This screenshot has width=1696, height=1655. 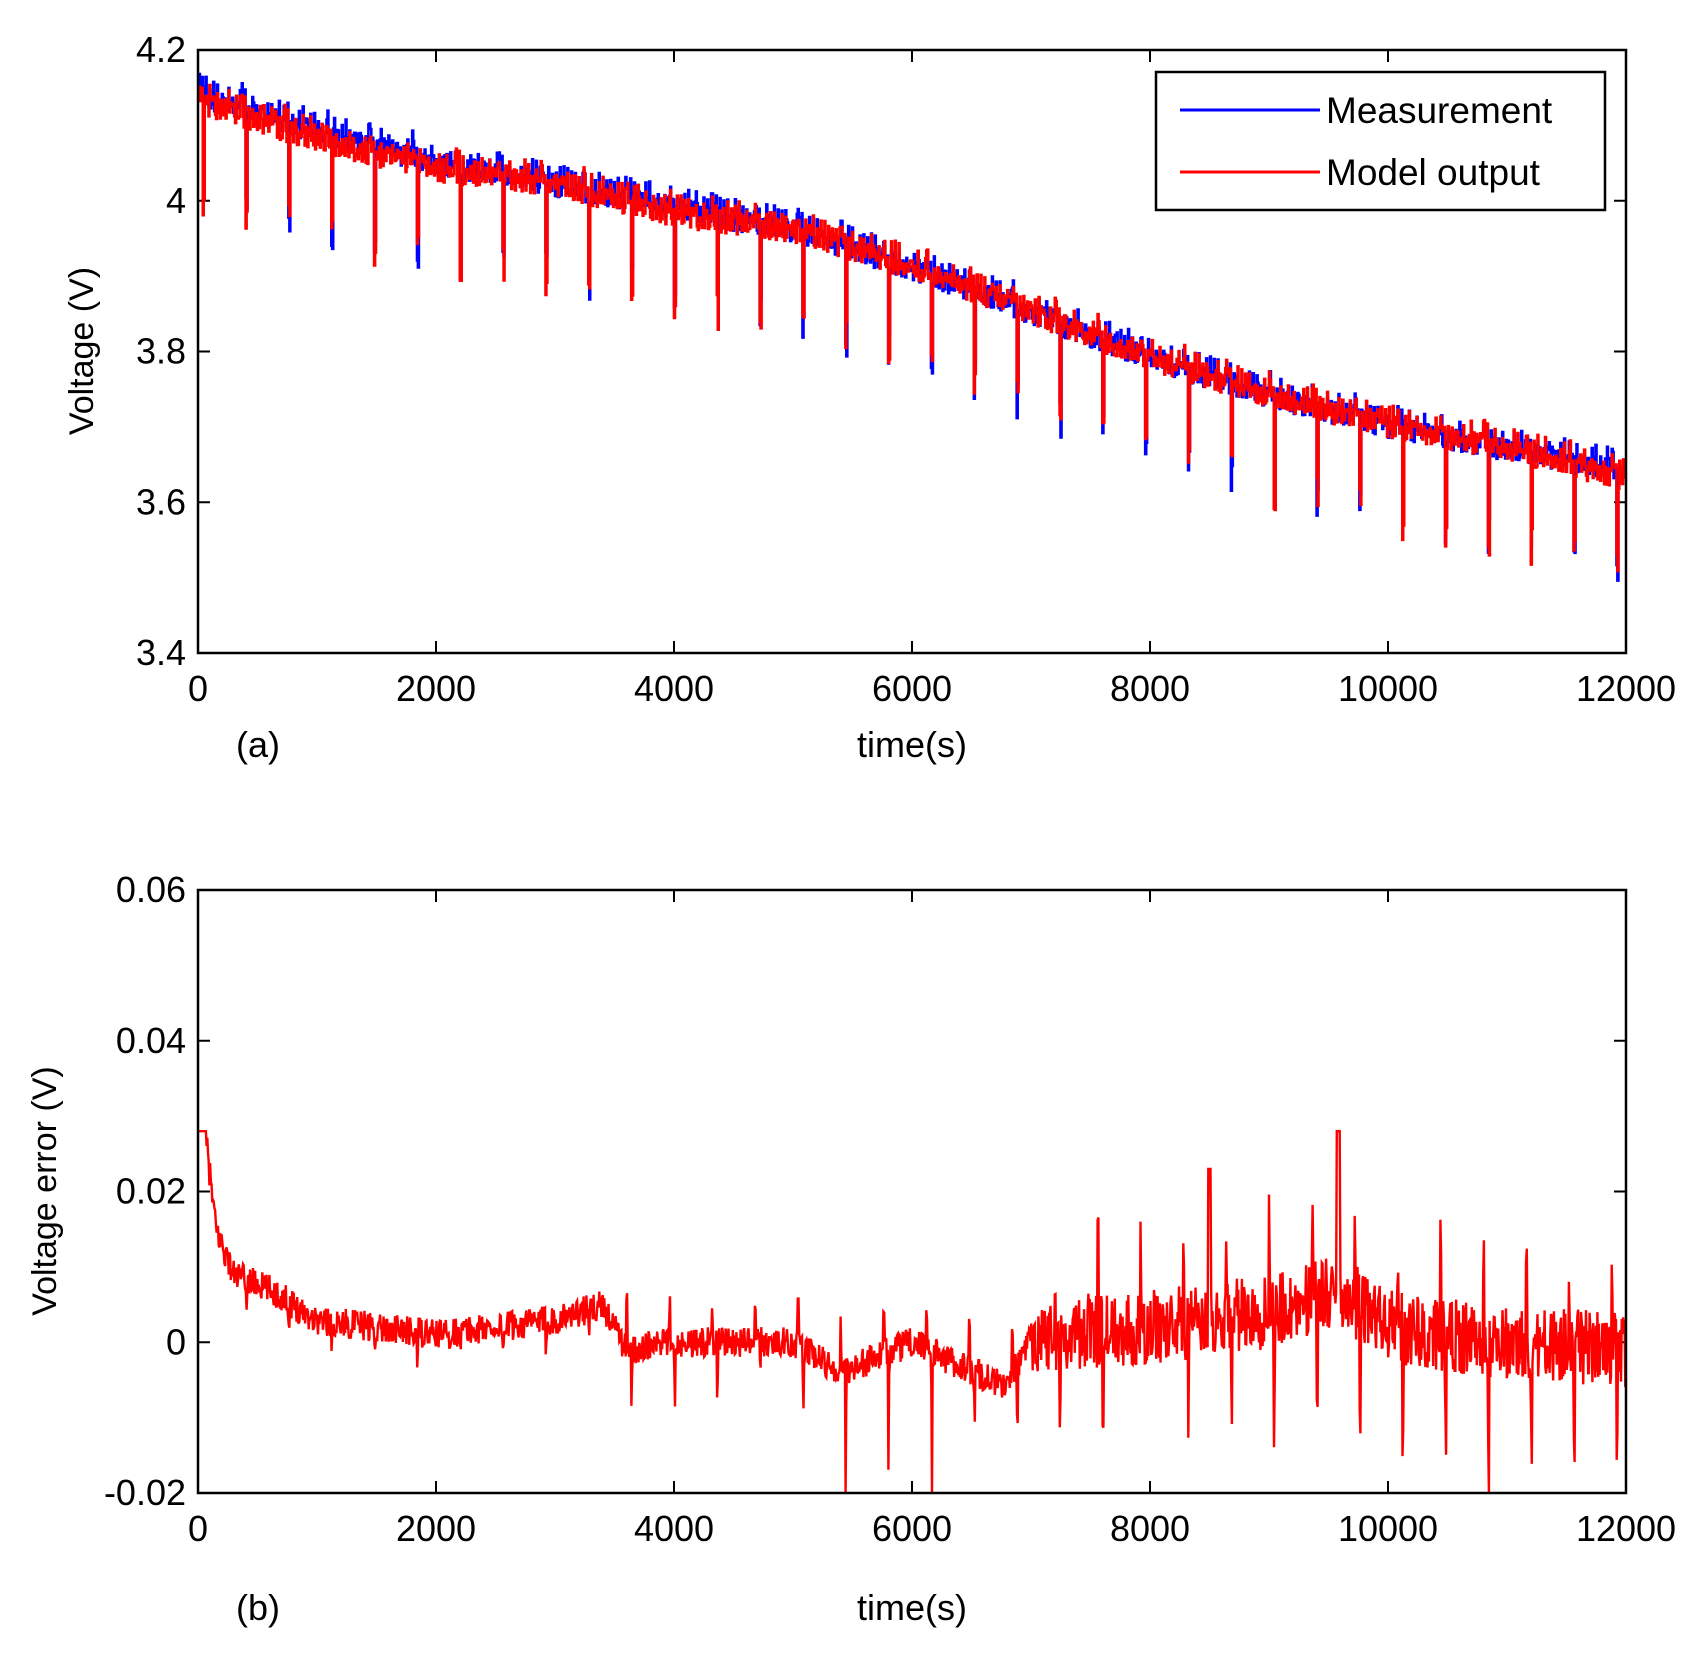 I want to click on panel-label-a: (a), so click(x=258, y=744).